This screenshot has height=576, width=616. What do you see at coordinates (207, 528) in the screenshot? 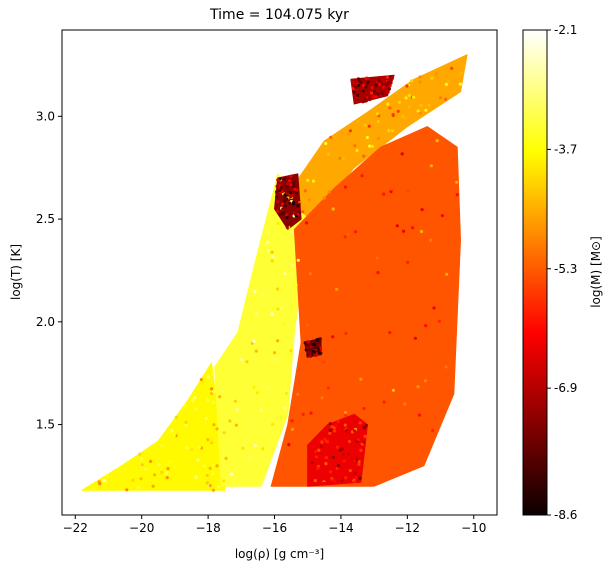
I see `x-tick-label: −18` at bounding box center [207, 528].